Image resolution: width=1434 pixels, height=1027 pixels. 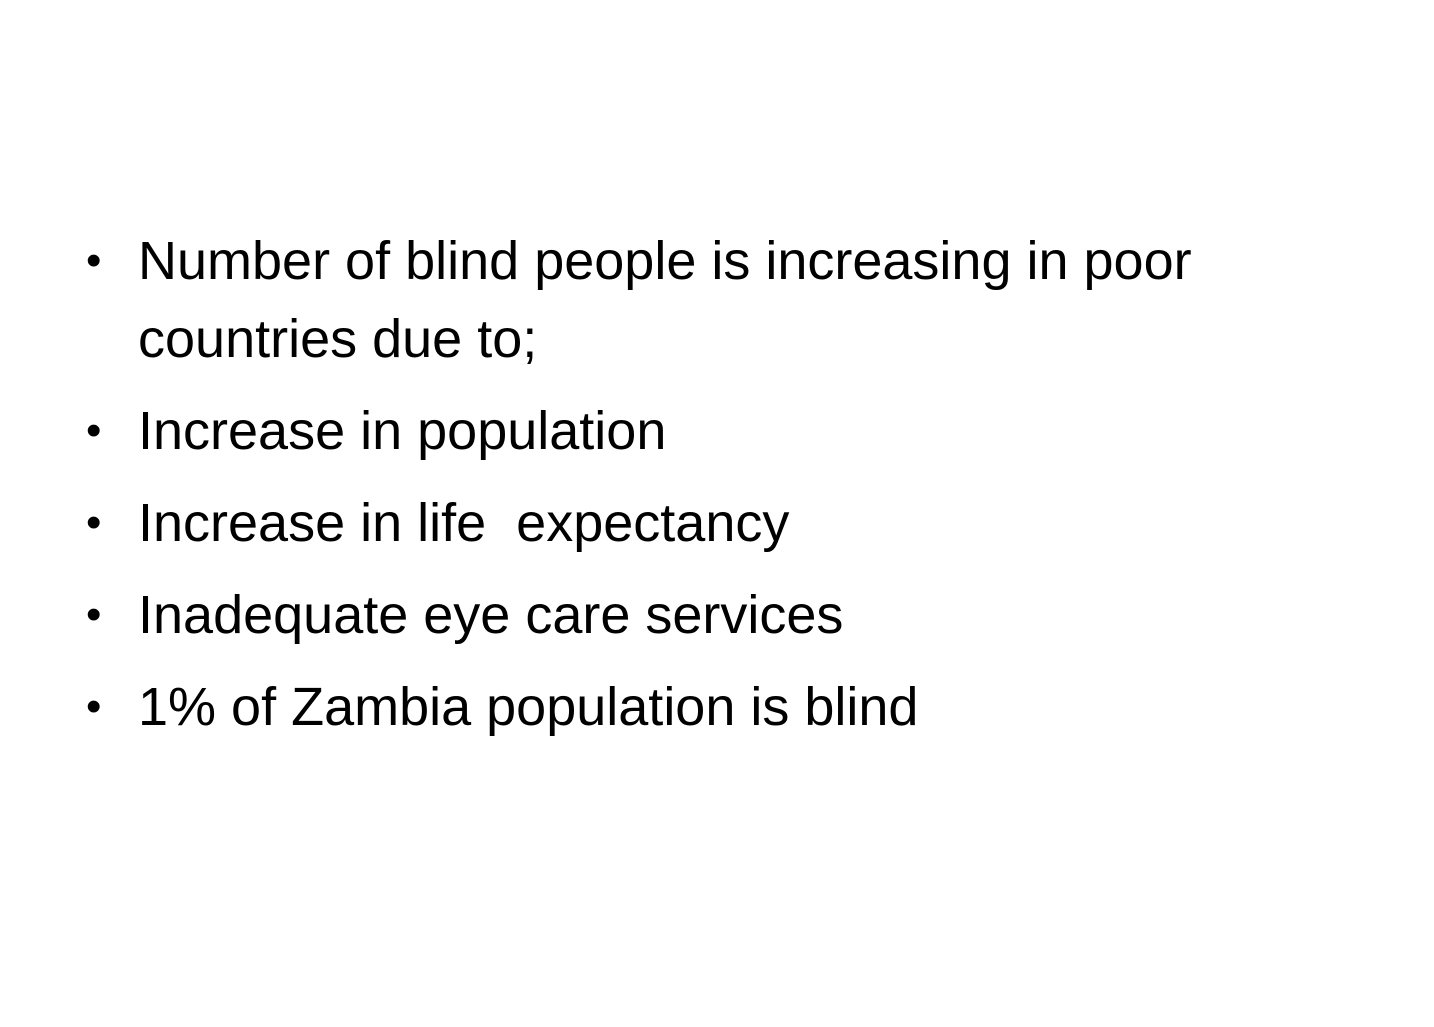 I want to click on list-item: • Increase in life expectancy, so click(x=712, y=523).